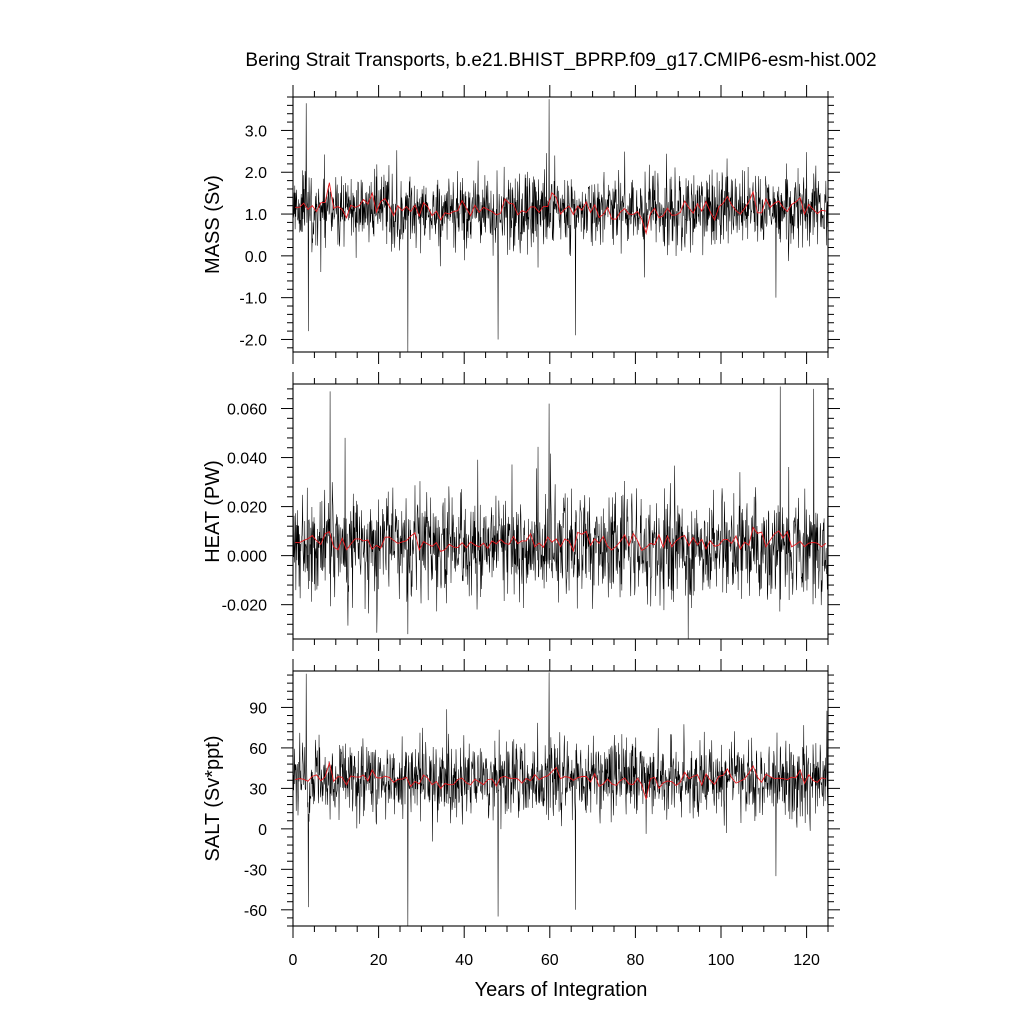 The height and width of the screenshot is (1024, 1024). What do you see at coordinates (258, 708) in the screenshot?
I see `y-tick-label: 90` at bounding box center [258, 708].